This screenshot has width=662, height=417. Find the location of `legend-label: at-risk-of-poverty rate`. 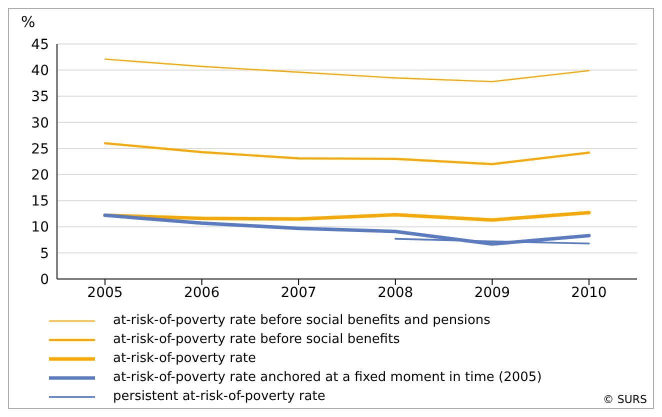

legend-label: at-risk-of-poverty rate is located at coordinates (184, 359).